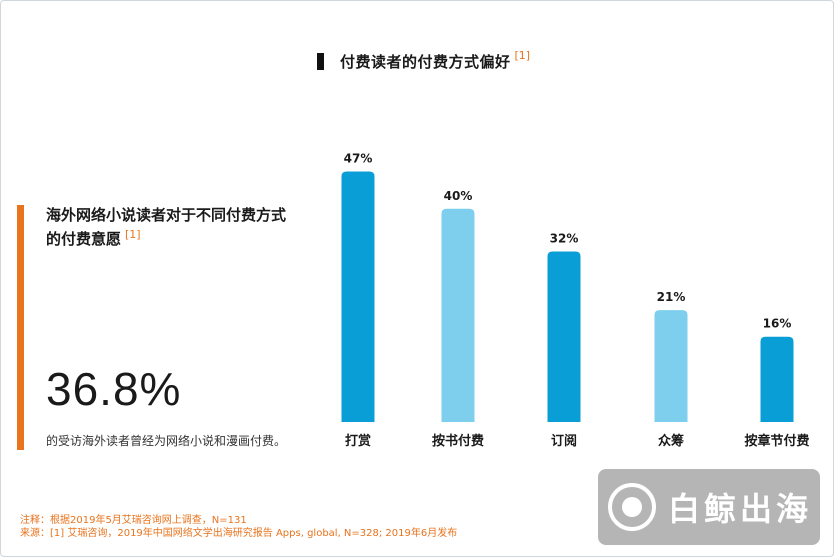  I want to click on chart-title-group: 付费读者的付费方式偏好 [1], so click(424, 60).